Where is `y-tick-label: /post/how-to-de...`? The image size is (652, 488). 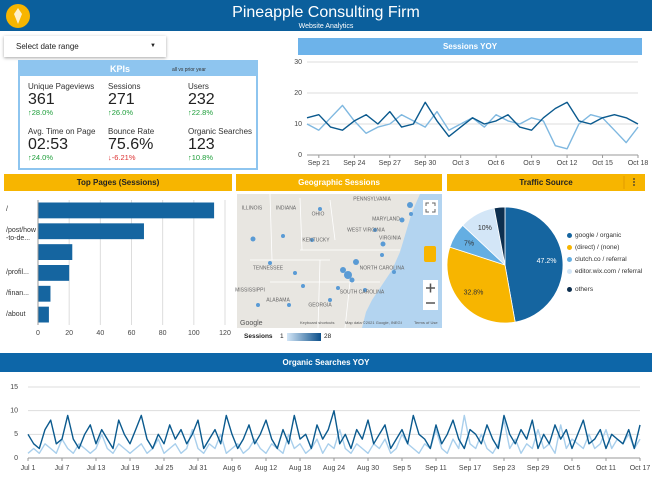 y-tick-label: /post/how-to-de... is located at coordinates (21, 235).